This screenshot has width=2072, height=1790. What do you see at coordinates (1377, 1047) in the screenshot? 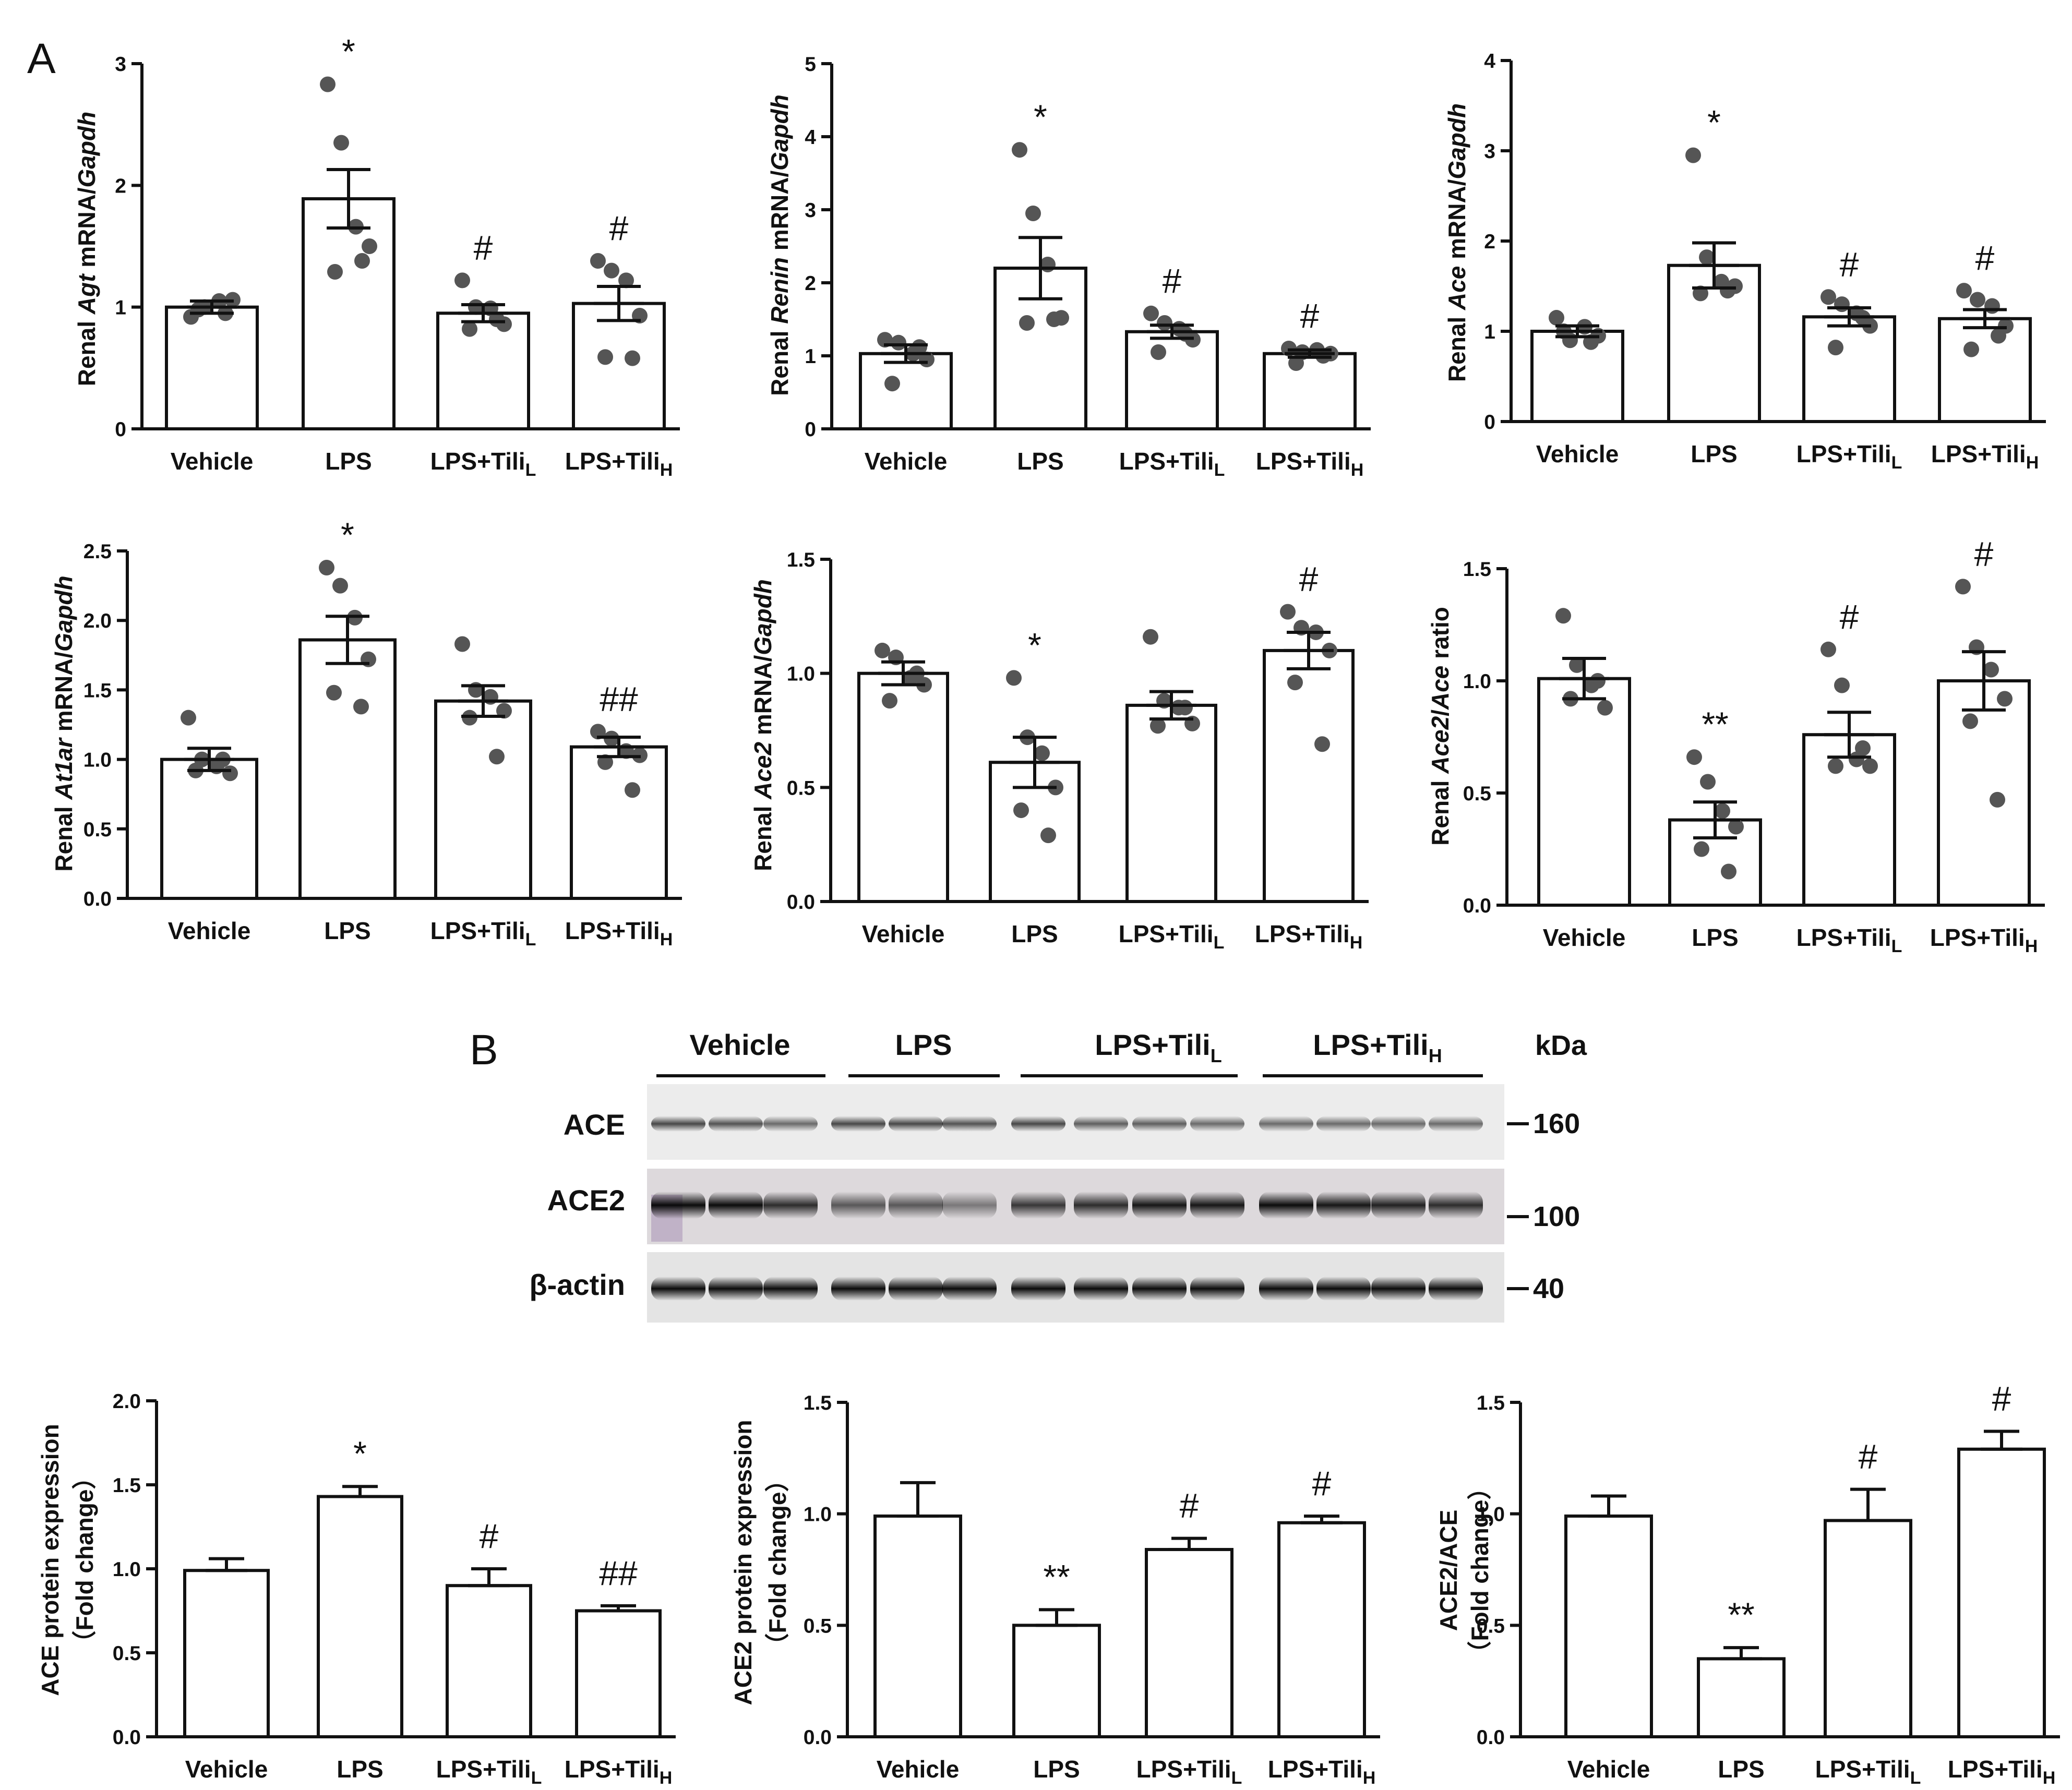
I see `blot-group-tili-h: LPS+TiliH` at bounding box center [1377, 1047].